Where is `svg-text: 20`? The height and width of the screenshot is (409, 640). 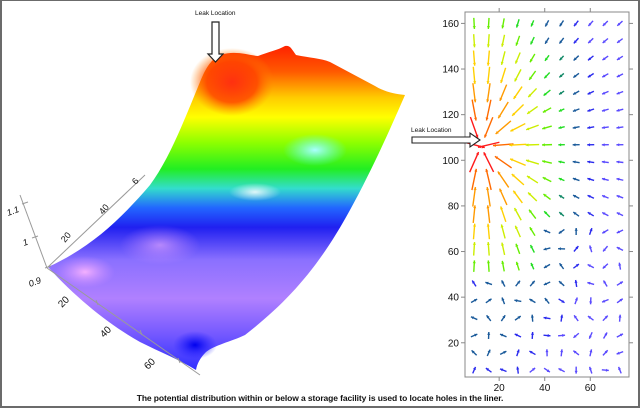 svg-text: 20 is located at coordinates (64, 302).